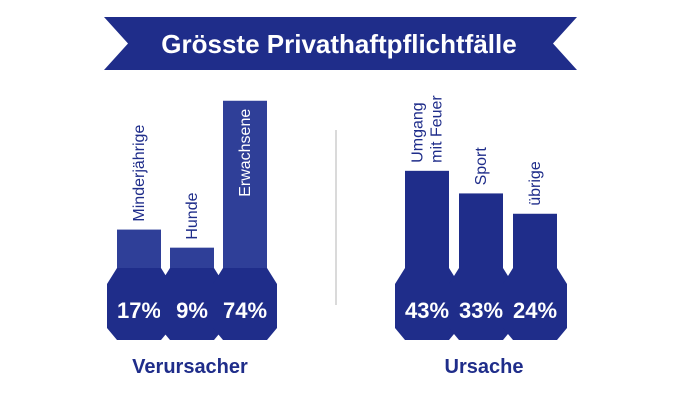  Describe the element at coordinates (535, 240) in the screenshot. I see `bar-uebrige` at that location.